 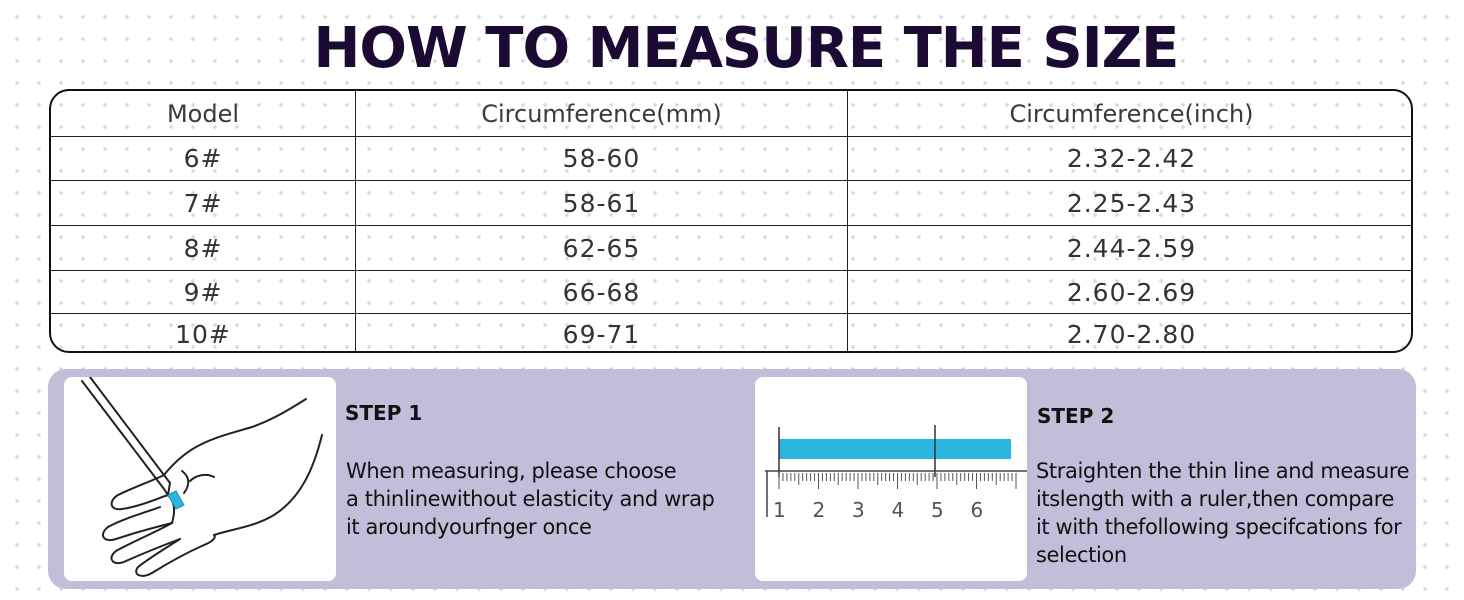 I want to click on inch-cell: 2.32-2.42, so click(x=1131, y=158).